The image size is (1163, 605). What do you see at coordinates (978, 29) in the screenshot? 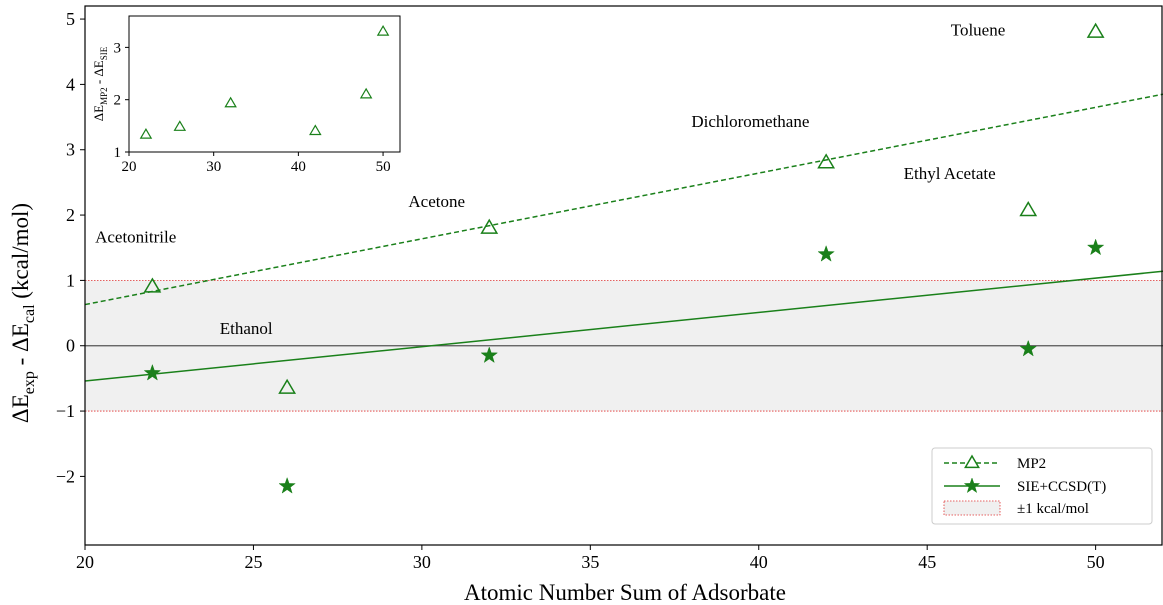
I see `annotation-label: Toluene` at bounding box center [978, 29].